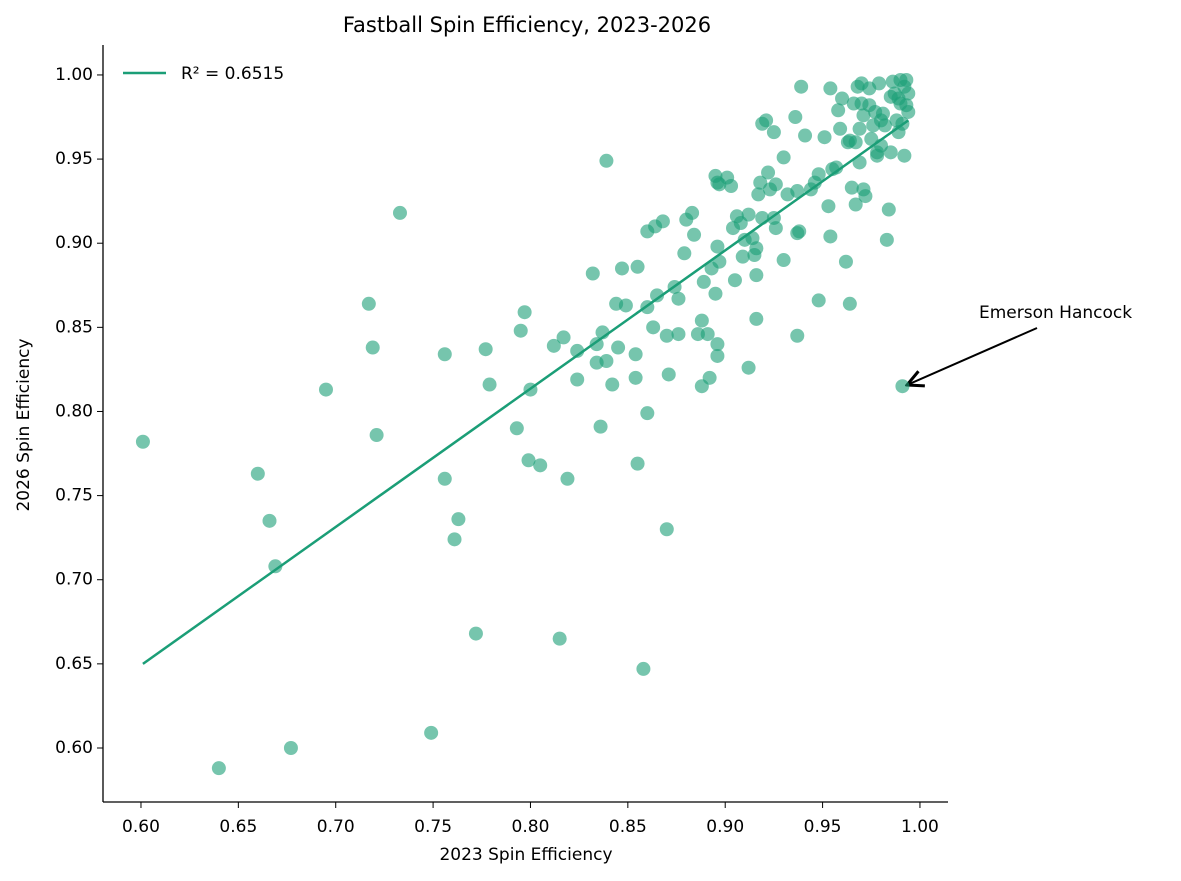 The width and height of the screenshot is (1181, 881). Describe the element at coordinates (74, 748) in the screenshot. I see `y-tick-label: 0.60` at that location.